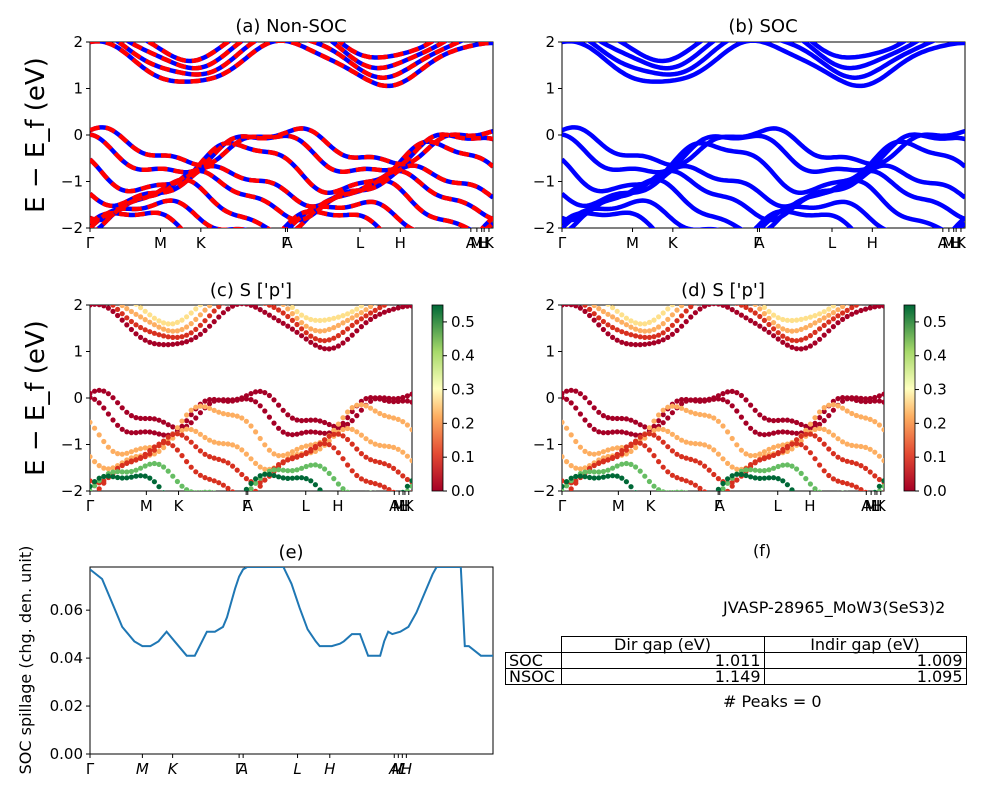  What do you see at coordinates (437, 398) in the screenshot?
I see `colorbar` at bounding box center [437, 398].